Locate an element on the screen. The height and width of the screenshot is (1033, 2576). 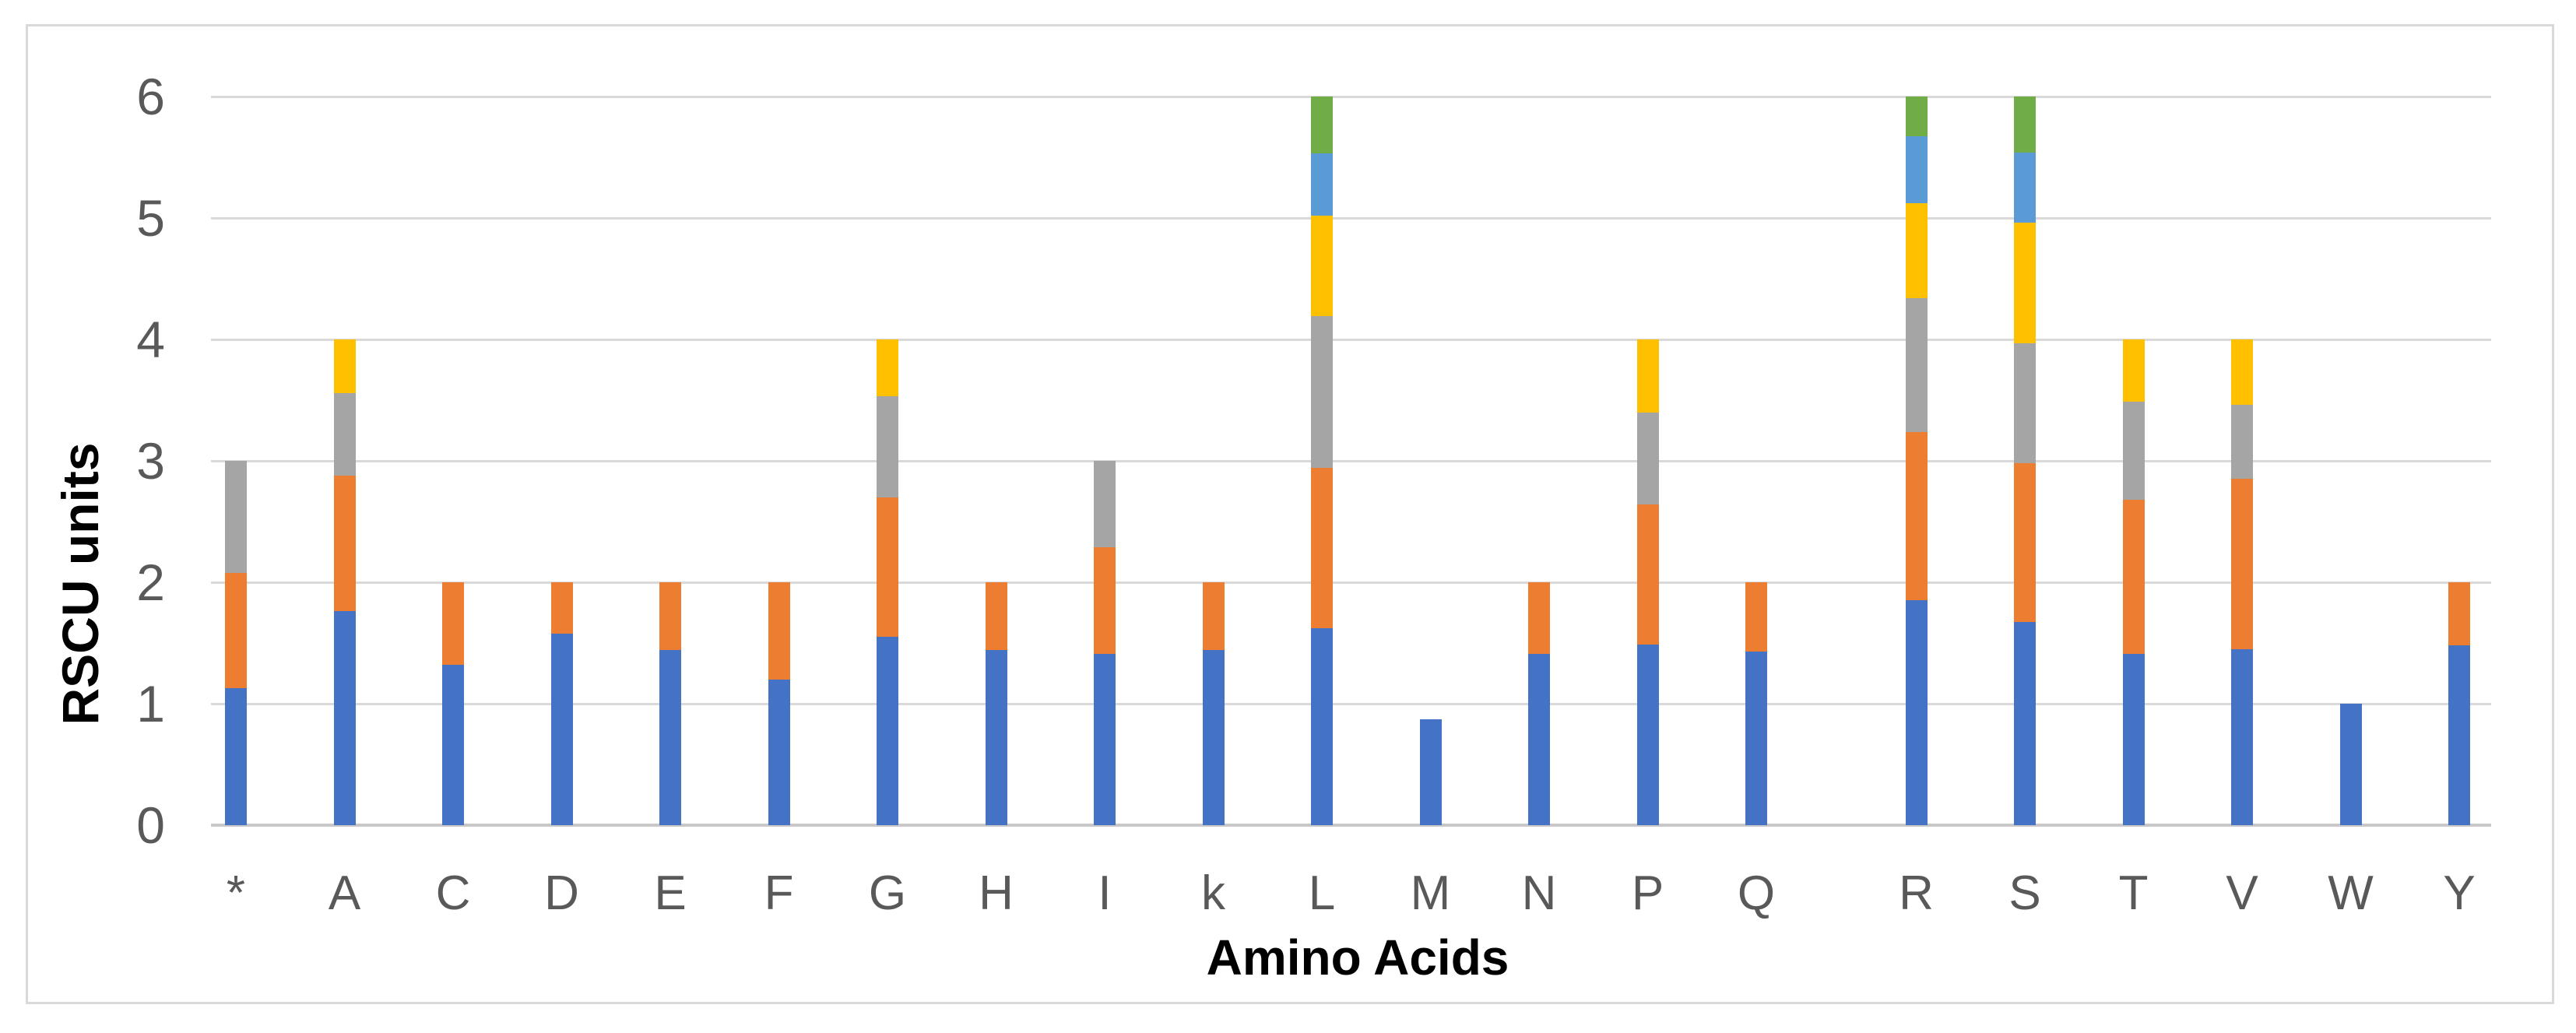
x-category-label-V: V is located at coordinates (2242, 893).